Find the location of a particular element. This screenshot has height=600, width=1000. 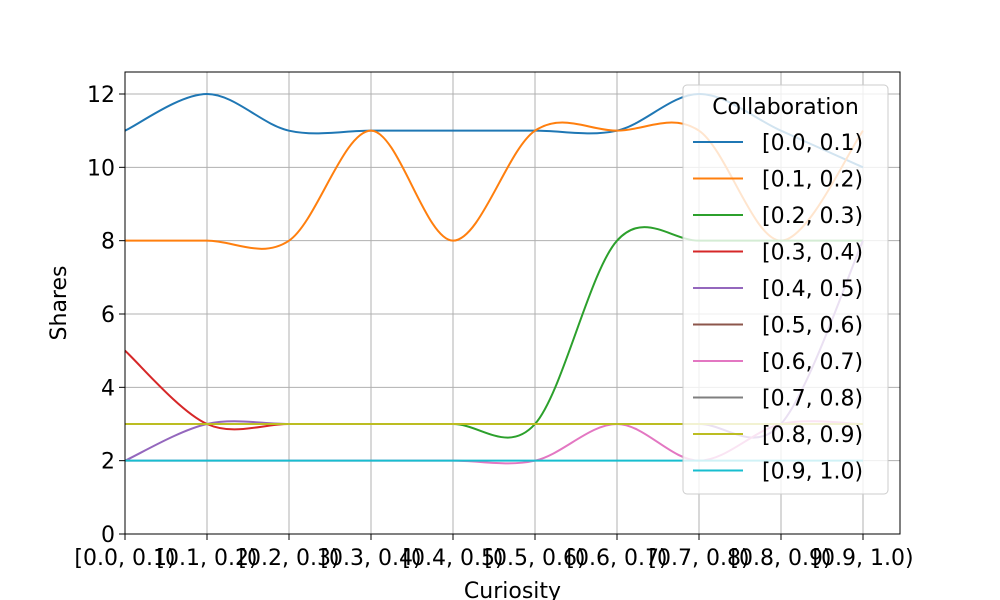

legend-label: [0.2, 0.3) is located at coordinates (812, 216).